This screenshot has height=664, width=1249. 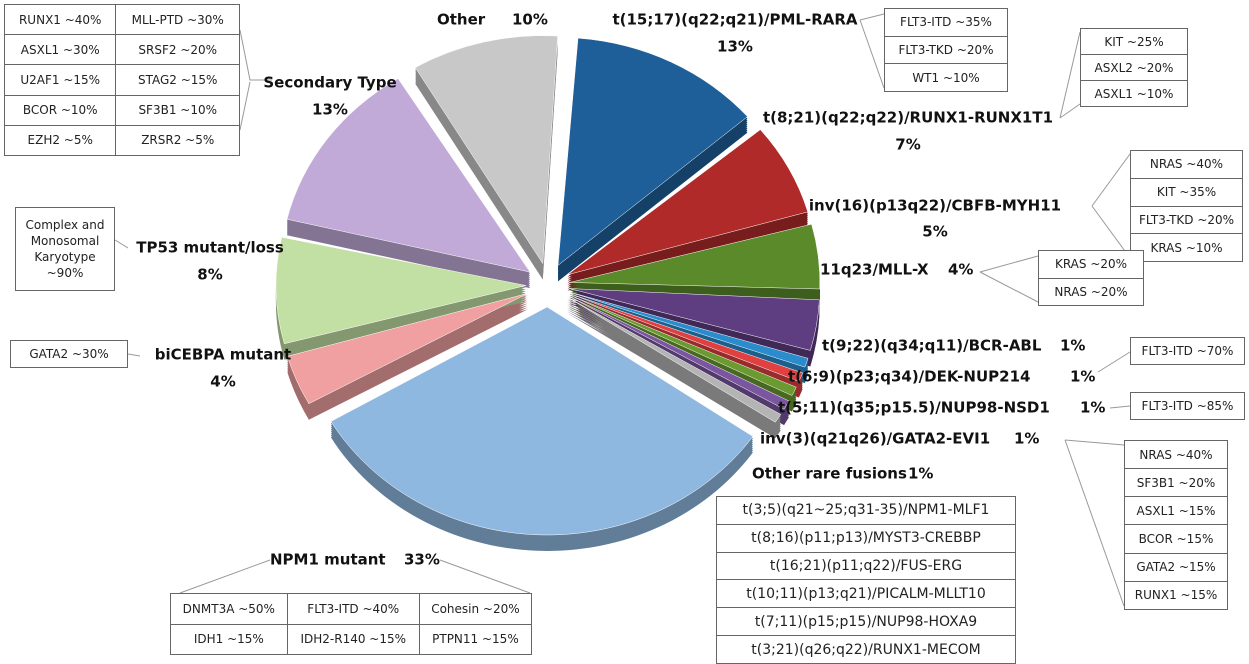 I want to click on annotation-row: KRAS ~20%, so click(x=1091, y=264).